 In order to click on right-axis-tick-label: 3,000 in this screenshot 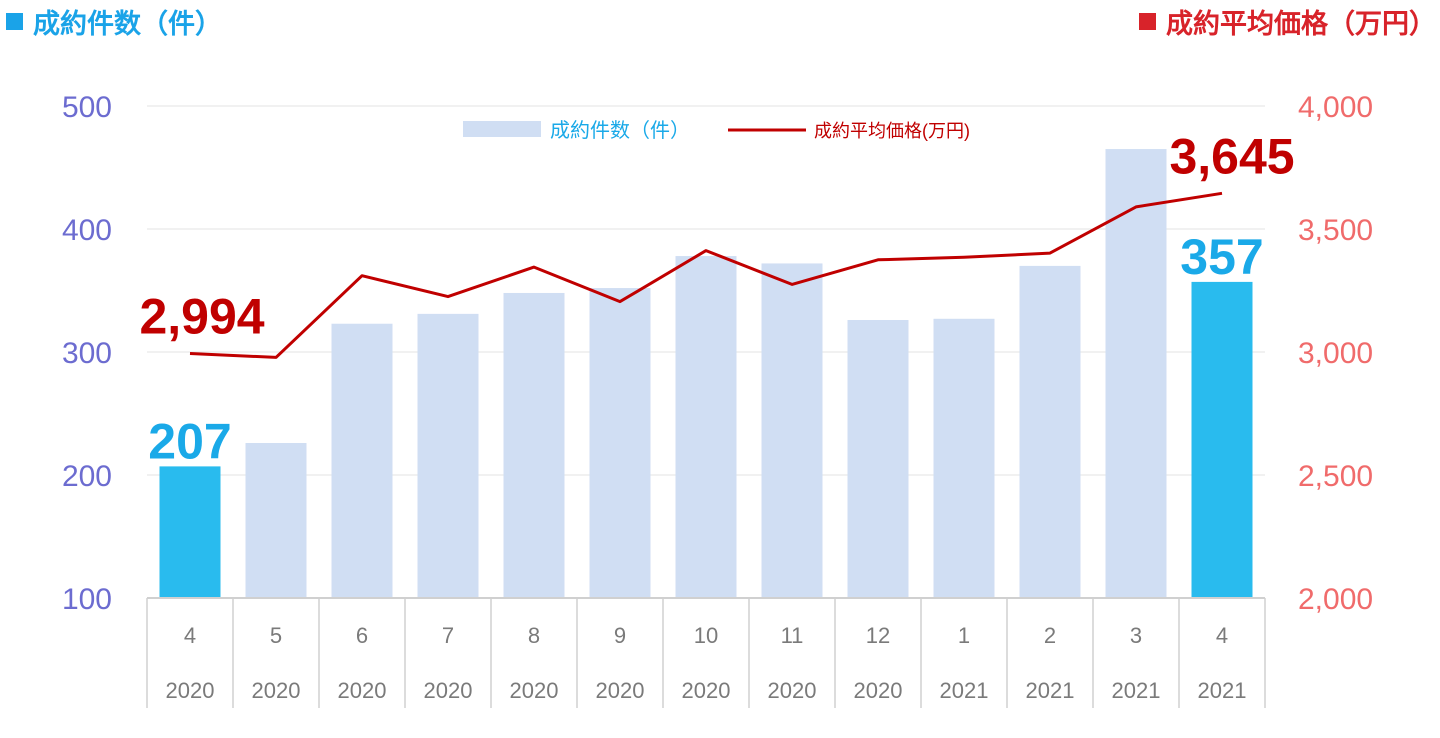, I will do `click(1335, 353)`.